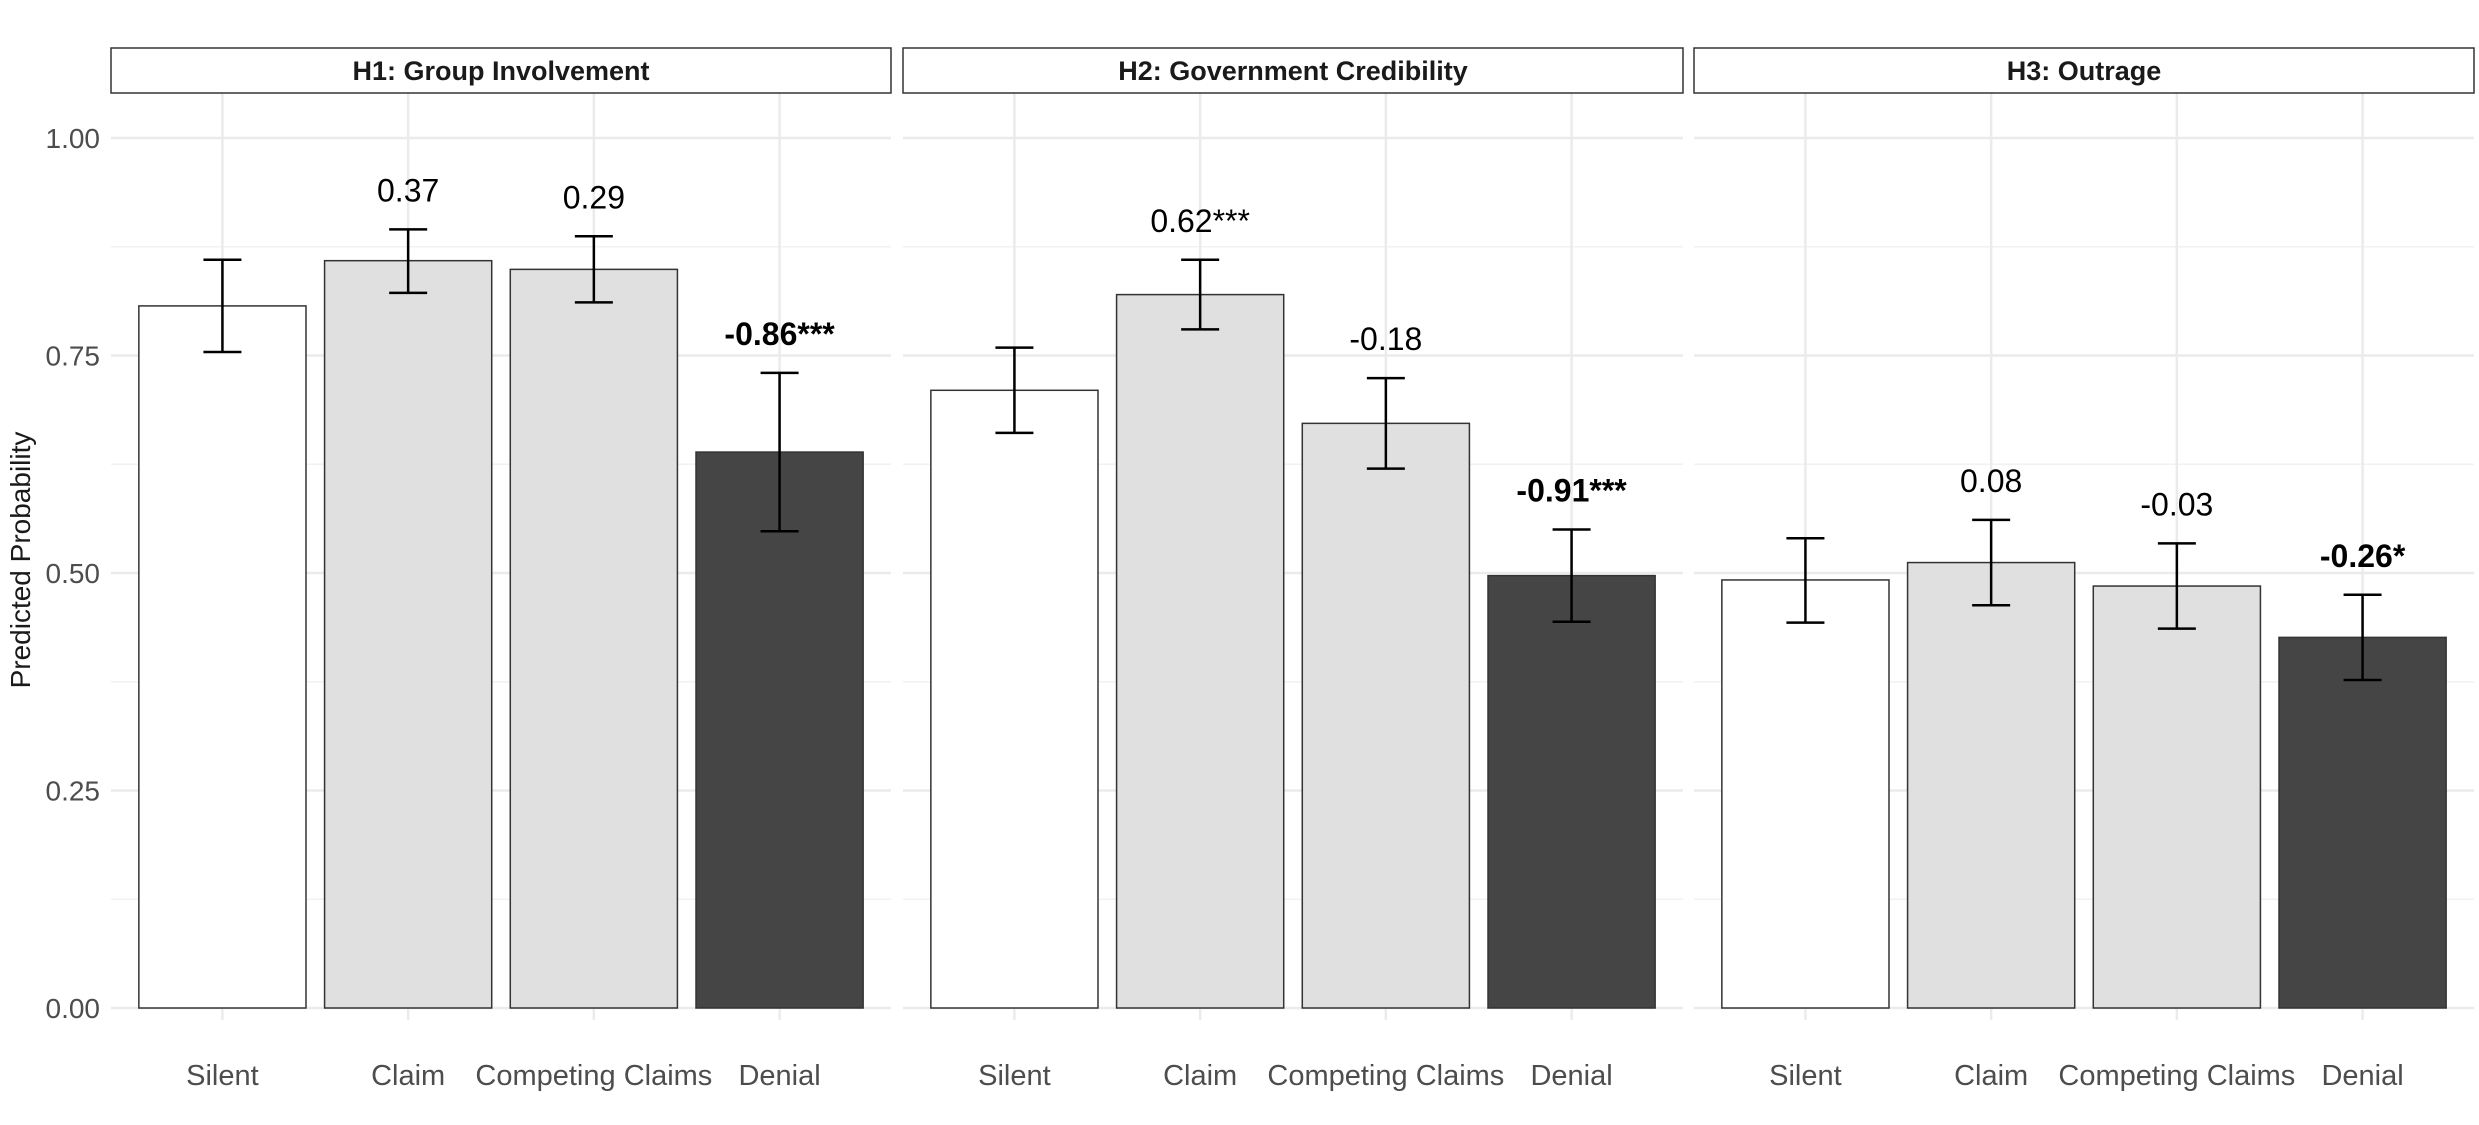 This screenshot has width=2479, height=1125. What do you see at coordinates (2363, 556) in the screenshot?
I see `effect-label: -0.26*` at bounding box center [2363, 556].